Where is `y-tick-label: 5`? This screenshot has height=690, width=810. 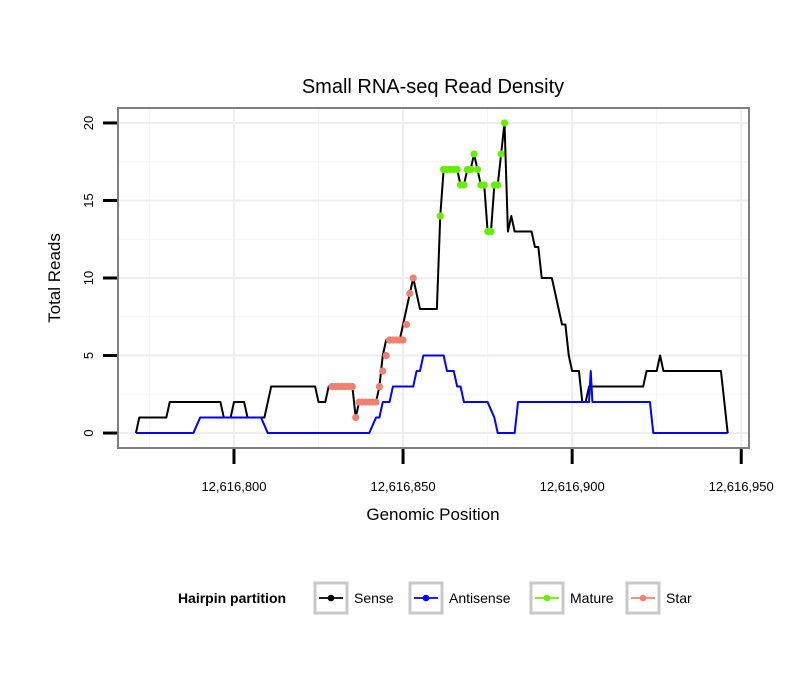
y-tick-label: 5 is located at coordinates (88, 355).